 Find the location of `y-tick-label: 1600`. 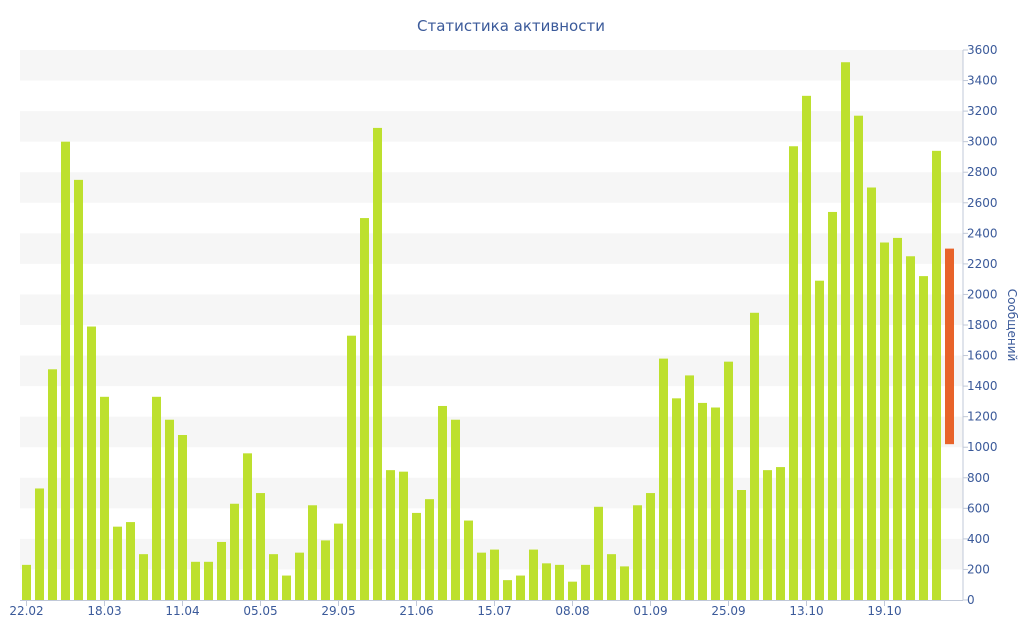

y-tick-label: 1600 is located at coordinates (982, 356).